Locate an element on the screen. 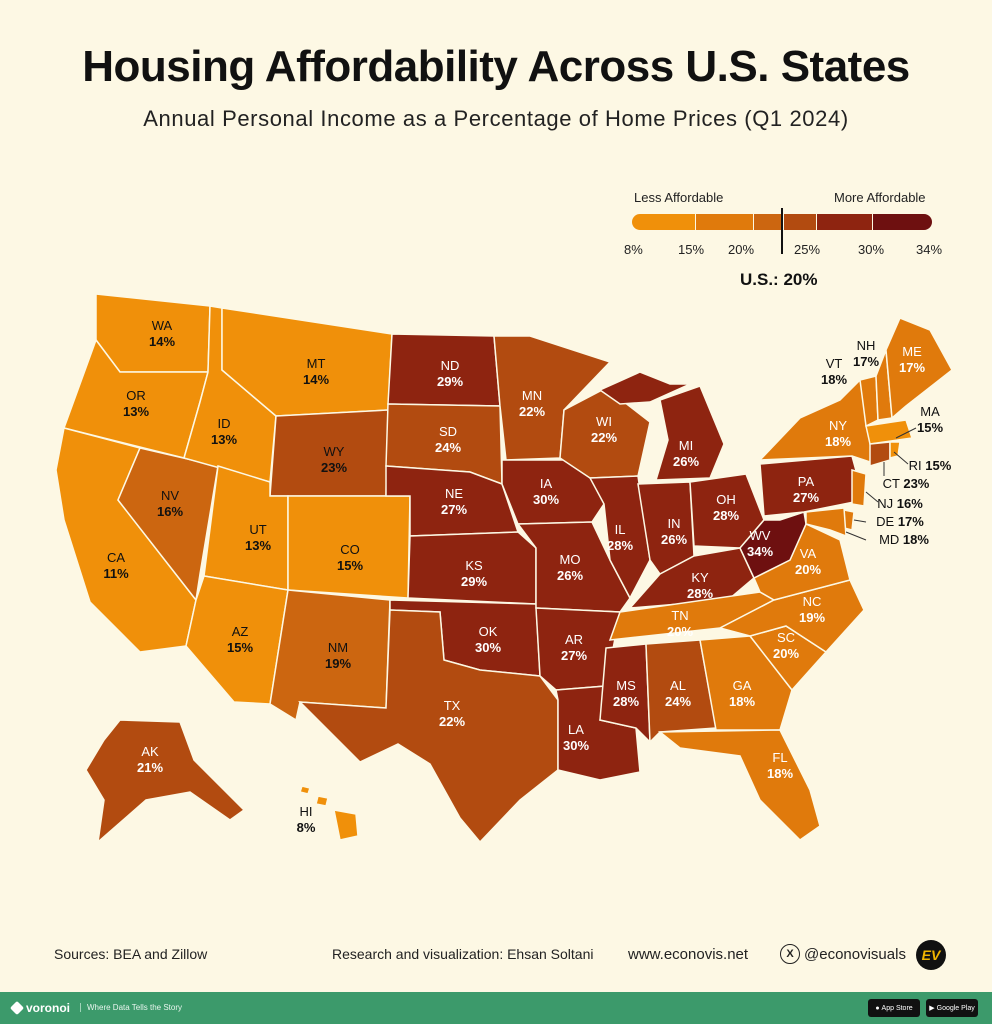  state-abbr-MT: MT is located at coordinates (316, 363).